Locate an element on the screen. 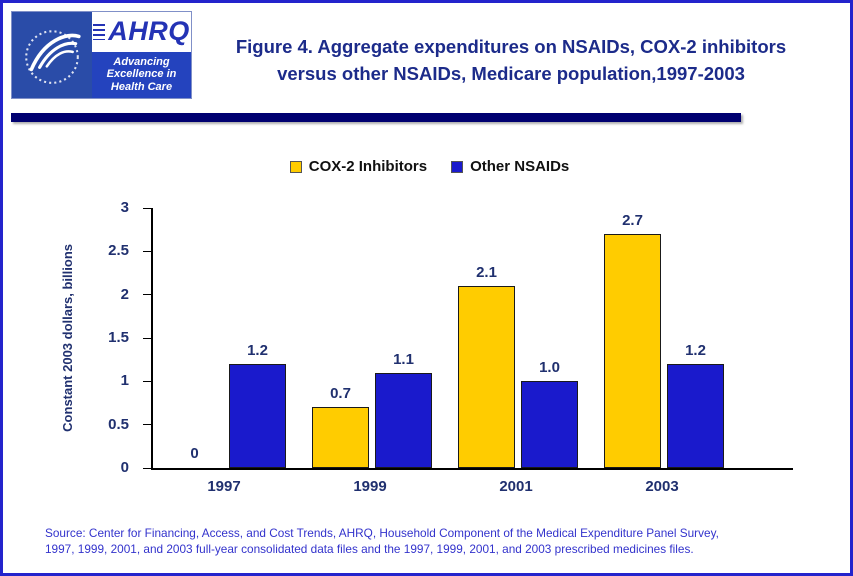 This screenshot has height=576, width=853. y-tick-label: 0 is located at coordinates (124, 467).